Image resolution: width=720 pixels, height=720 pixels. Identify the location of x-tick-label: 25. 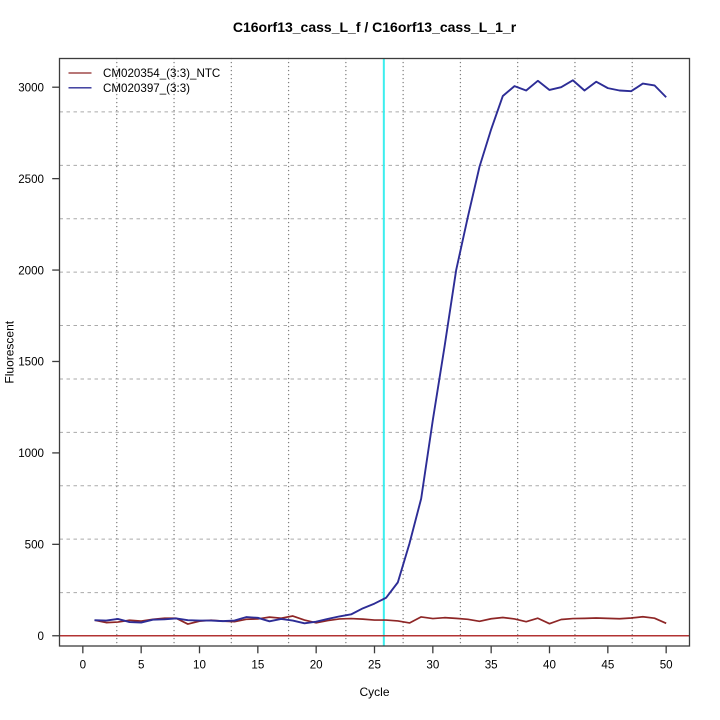
(374, 664).